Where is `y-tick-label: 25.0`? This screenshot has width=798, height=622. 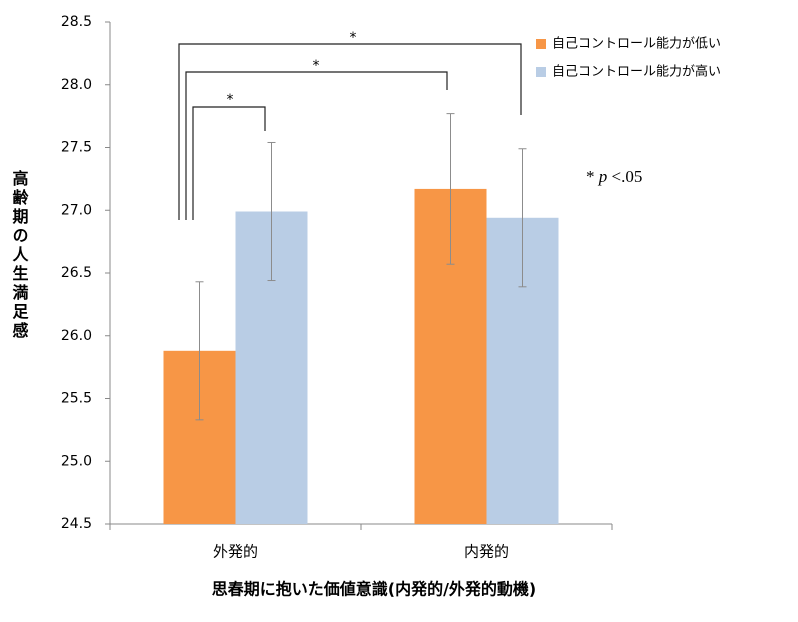
y-tick-label: 25.0 is located at coordinates (76, 461).